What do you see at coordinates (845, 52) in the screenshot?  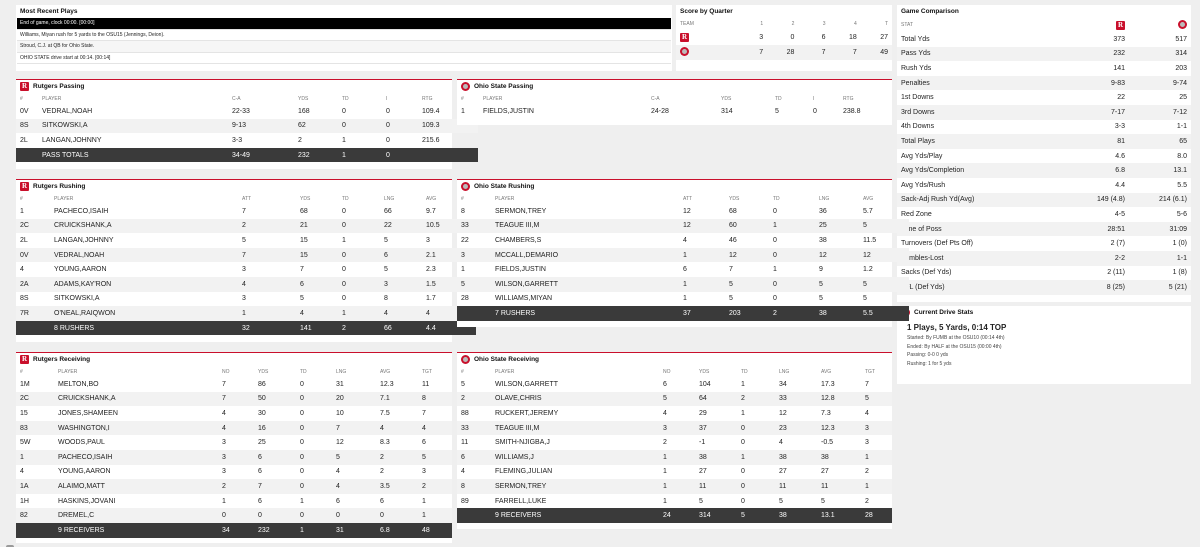 I see `quarter-score: 7` at bounding box center [845, 52].